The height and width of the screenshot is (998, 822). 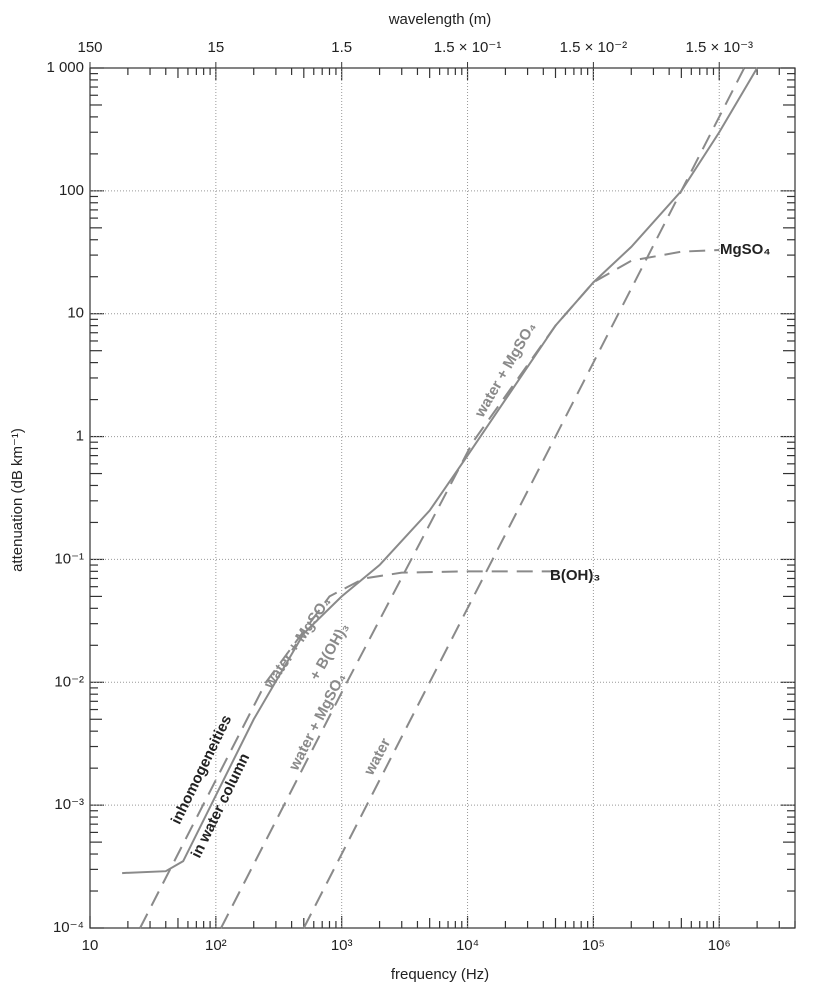 I want to click on x-axis-title: frequency (Hz), so click(x=440, y=974).